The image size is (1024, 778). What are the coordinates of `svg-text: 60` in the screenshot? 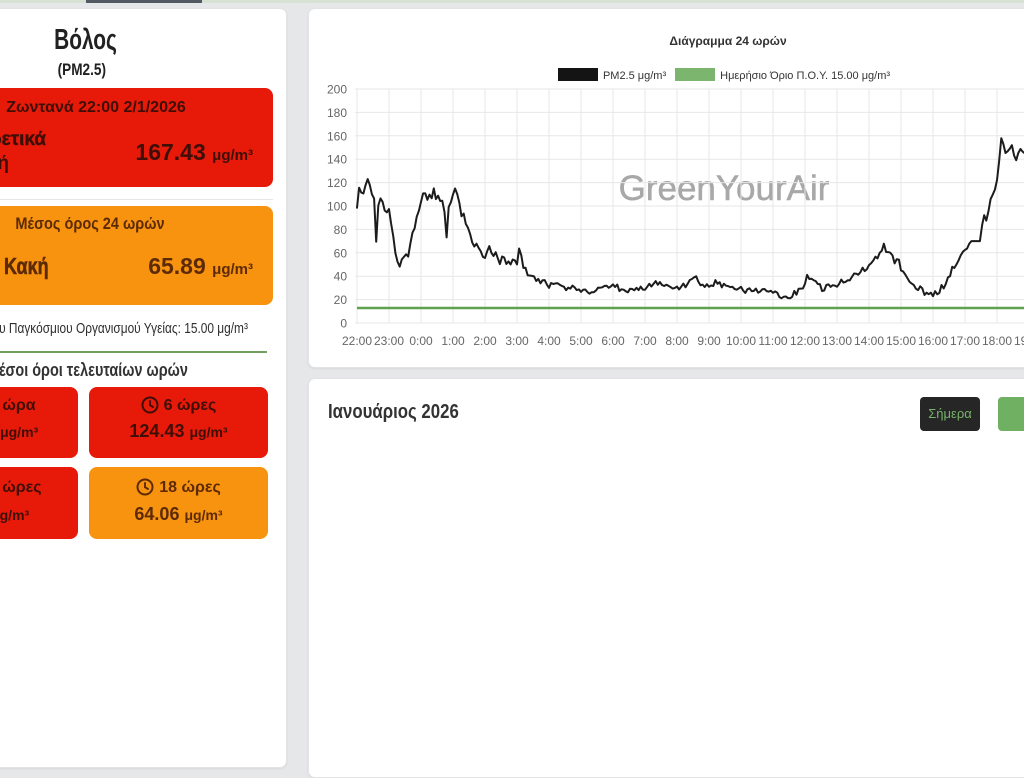 It's located at (341, 253).